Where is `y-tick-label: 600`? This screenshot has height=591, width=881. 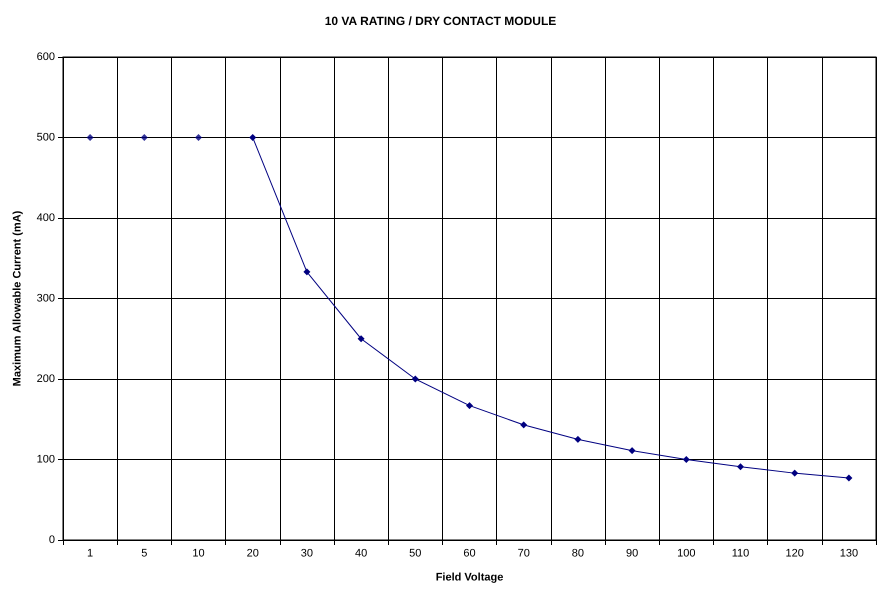
y-tick-label: 600 is located at coordinates (45, 57).